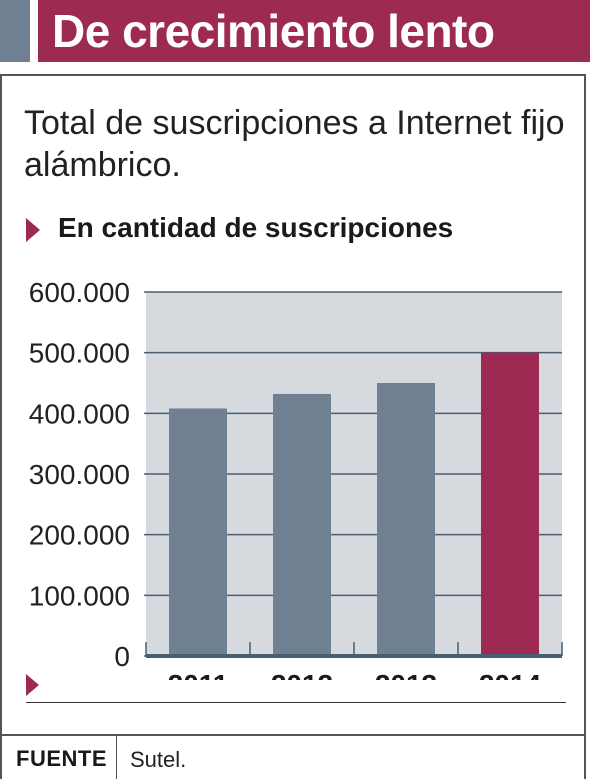 This screenshot has width=590, height=779. I want to click on source-separator, so click(116, 757).